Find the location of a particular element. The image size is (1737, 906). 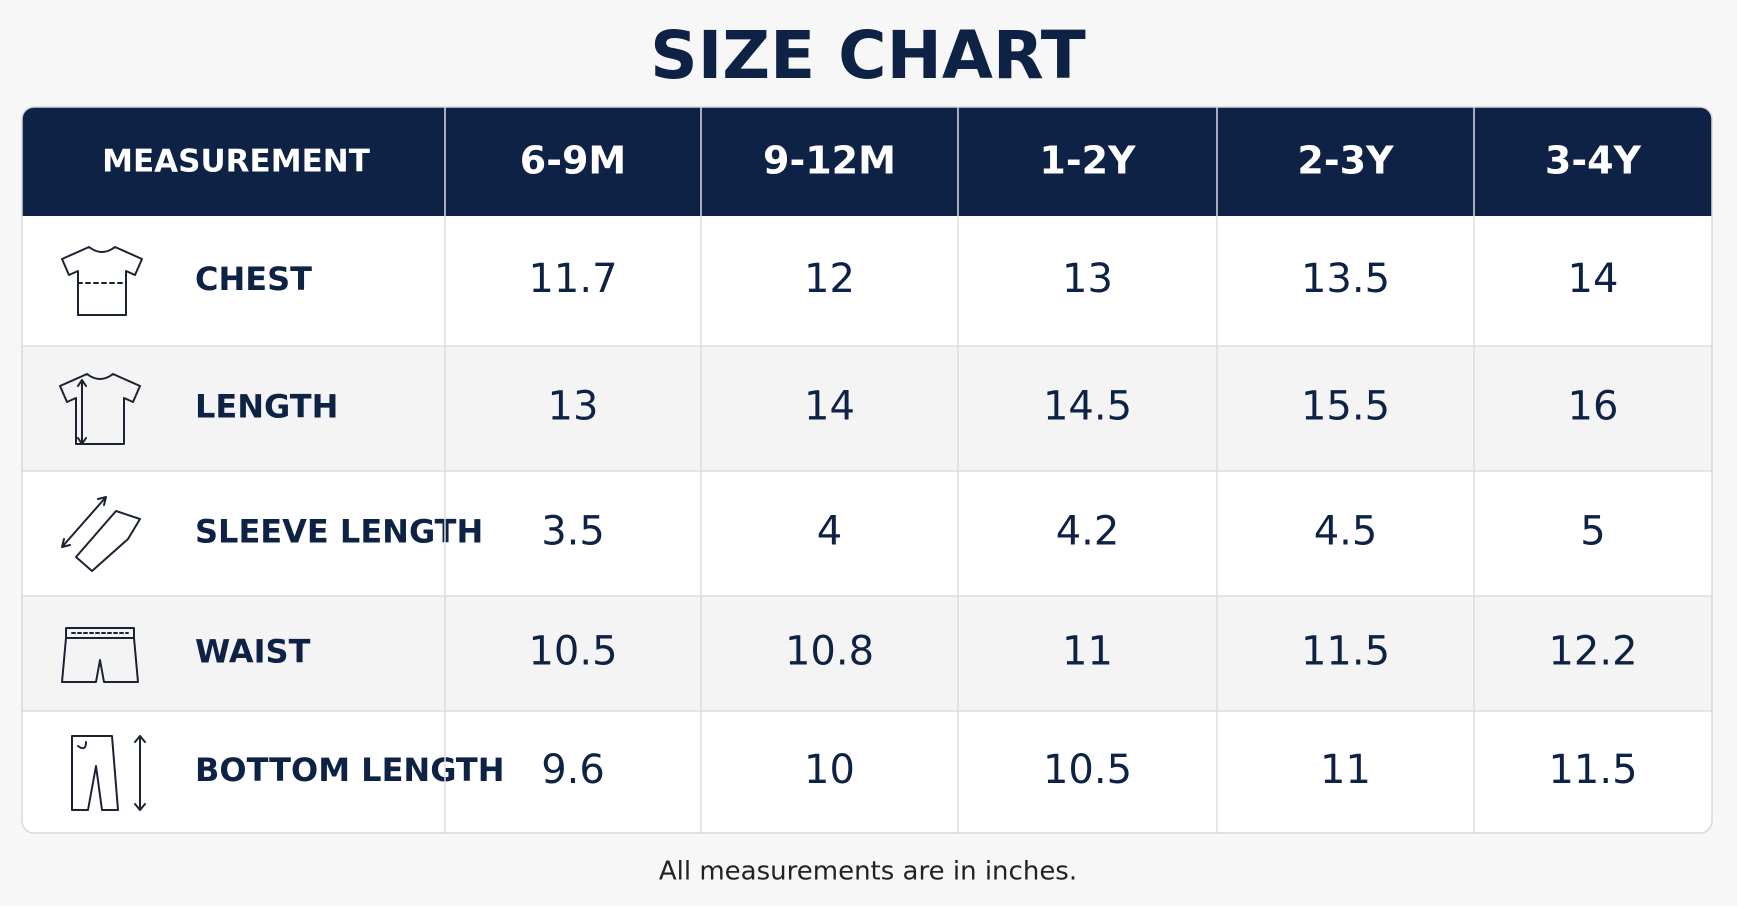

cell-value: 10.8 is located at coordinates (829, 652).